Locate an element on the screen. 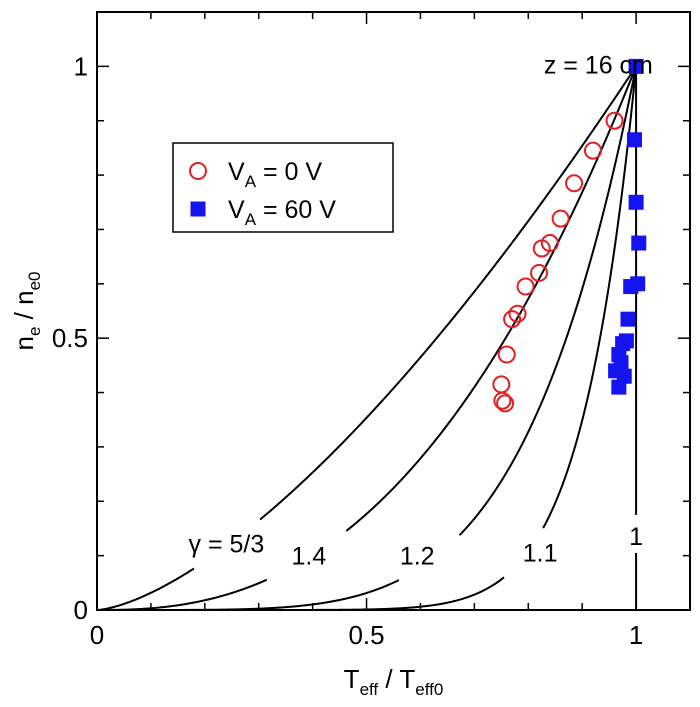 This screenshot has width=700, height=707. x-tick-label: 1 is located at coordinates (636, 635).